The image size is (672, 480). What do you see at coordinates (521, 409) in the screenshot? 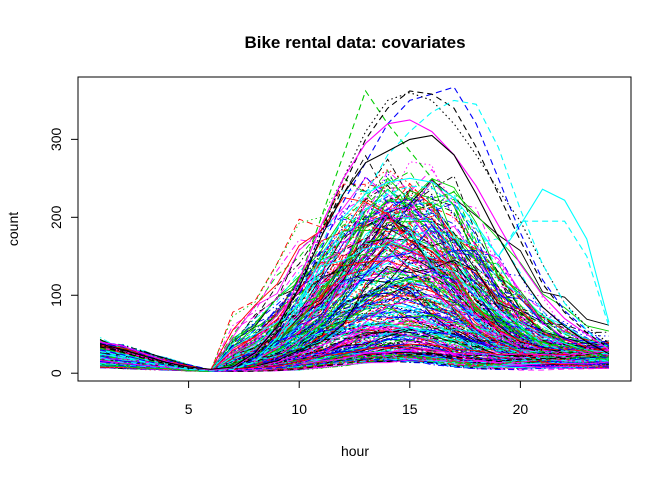
I see `x-tick-label: 20` at bounding box center [521, 409].